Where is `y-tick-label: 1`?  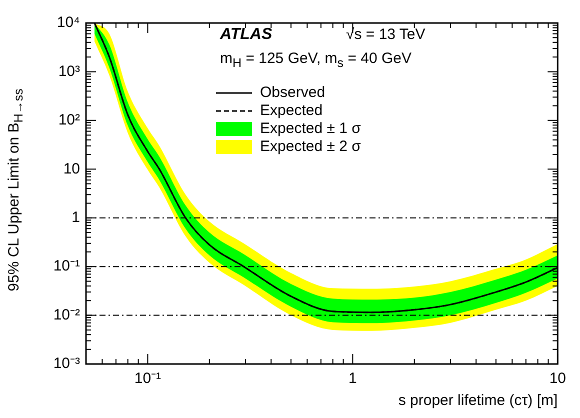 y-tick-label: 1 is located at coordinates (76, 217).